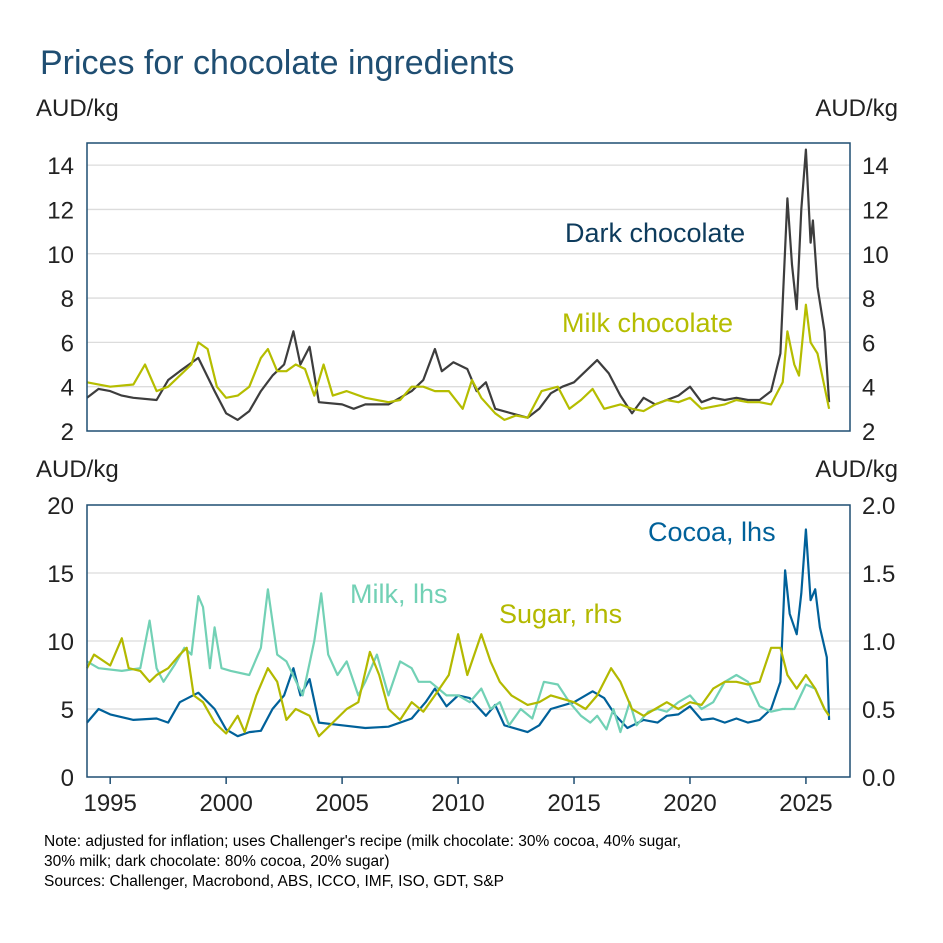  What do you see at coordinates (573, 803) in the screenshot?
I see `x-tick-label: 2015` at bounding box center [573, 803].